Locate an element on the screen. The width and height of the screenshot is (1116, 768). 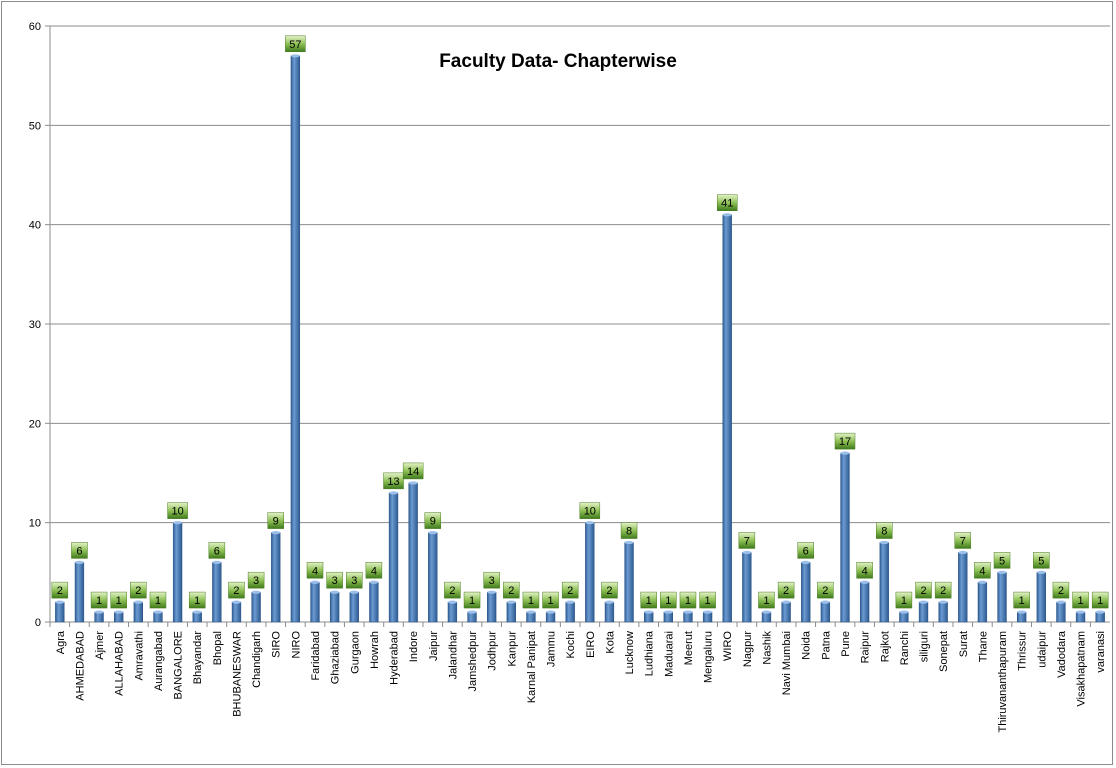
data-label-value: 3 is located at coordinates (492, 581).